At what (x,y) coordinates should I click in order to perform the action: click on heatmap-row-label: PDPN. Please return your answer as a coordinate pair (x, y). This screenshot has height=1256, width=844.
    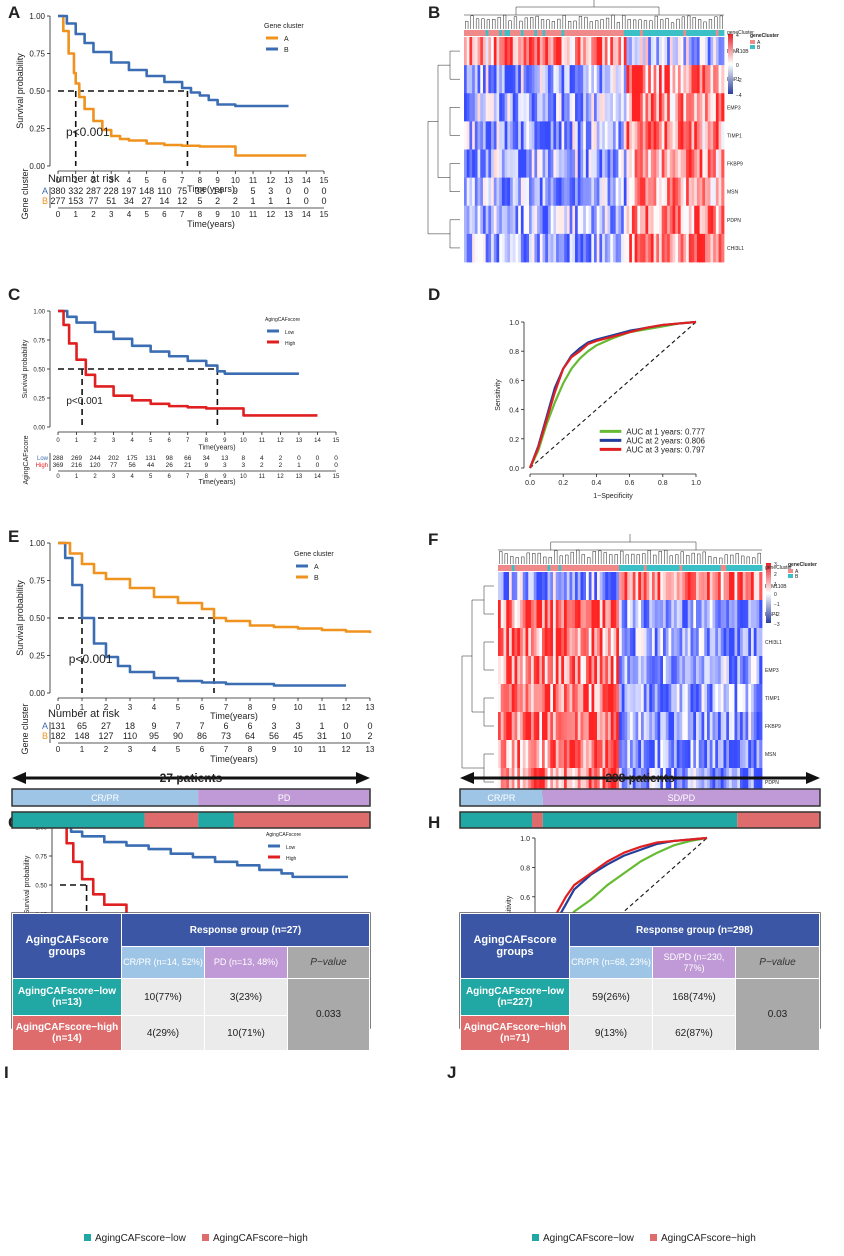
    Looking at the image, I should click on (772, 783).